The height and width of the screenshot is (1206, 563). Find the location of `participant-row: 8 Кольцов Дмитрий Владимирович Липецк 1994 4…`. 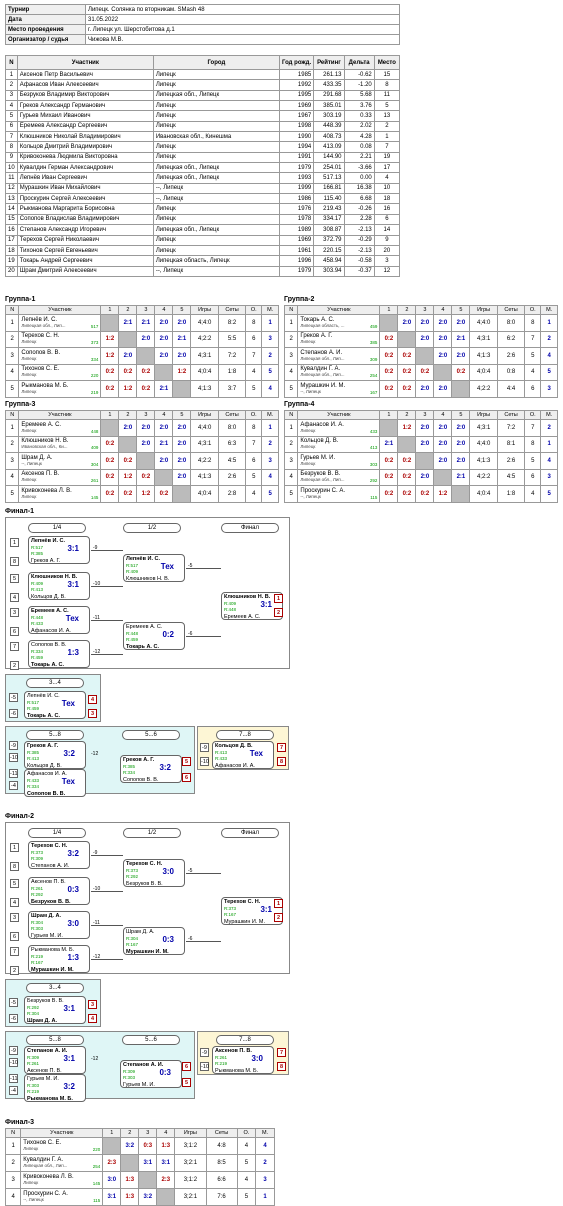

participant-row: 8 Кольцов Дмитрий Владимирович Липецк 1994 4… is located at coordinates (203, 147).